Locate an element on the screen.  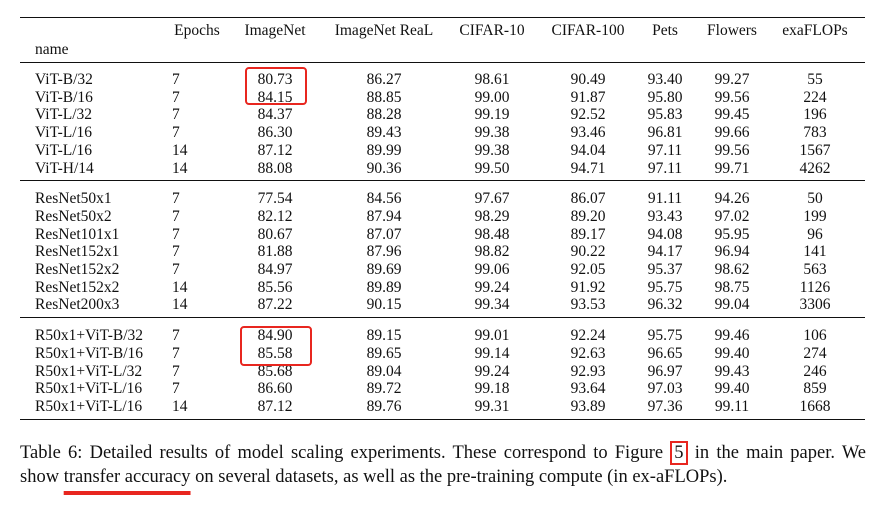
table-cell: 3306 is located at coordinates (815, 305).